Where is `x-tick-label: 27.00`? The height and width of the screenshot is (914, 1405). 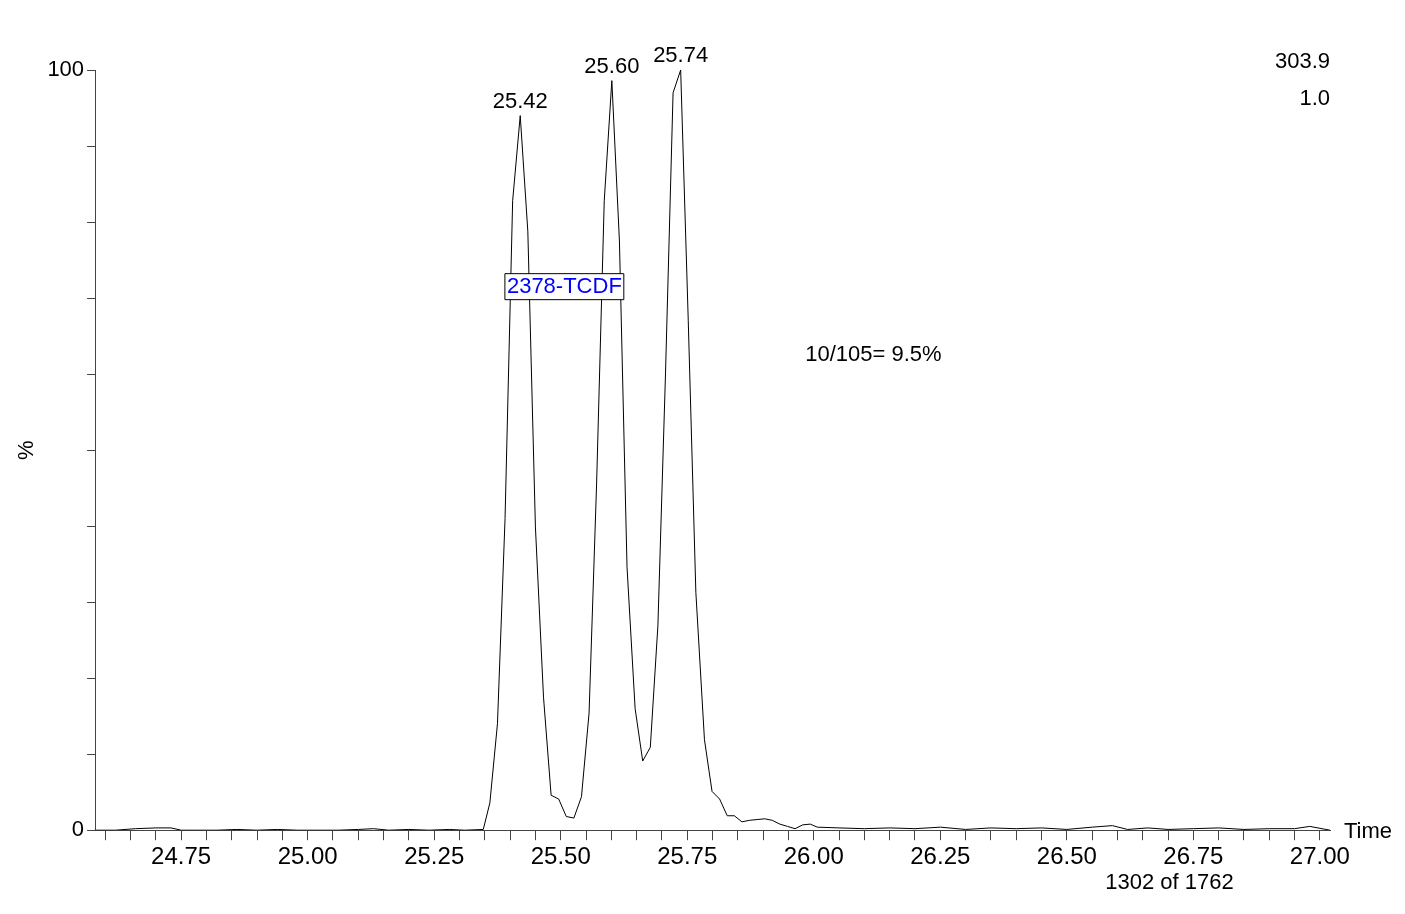
x-tick-label: 27.00 is located at coordinates (1319, 856).